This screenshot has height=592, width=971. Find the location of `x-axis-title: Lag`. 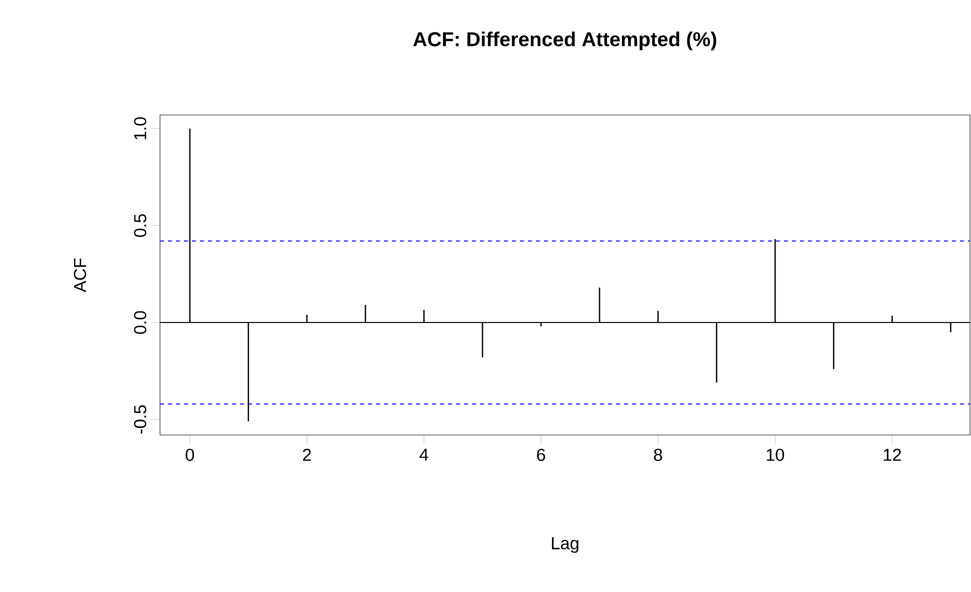

x-axis-title: Lag is located at coordinates (565, 545).